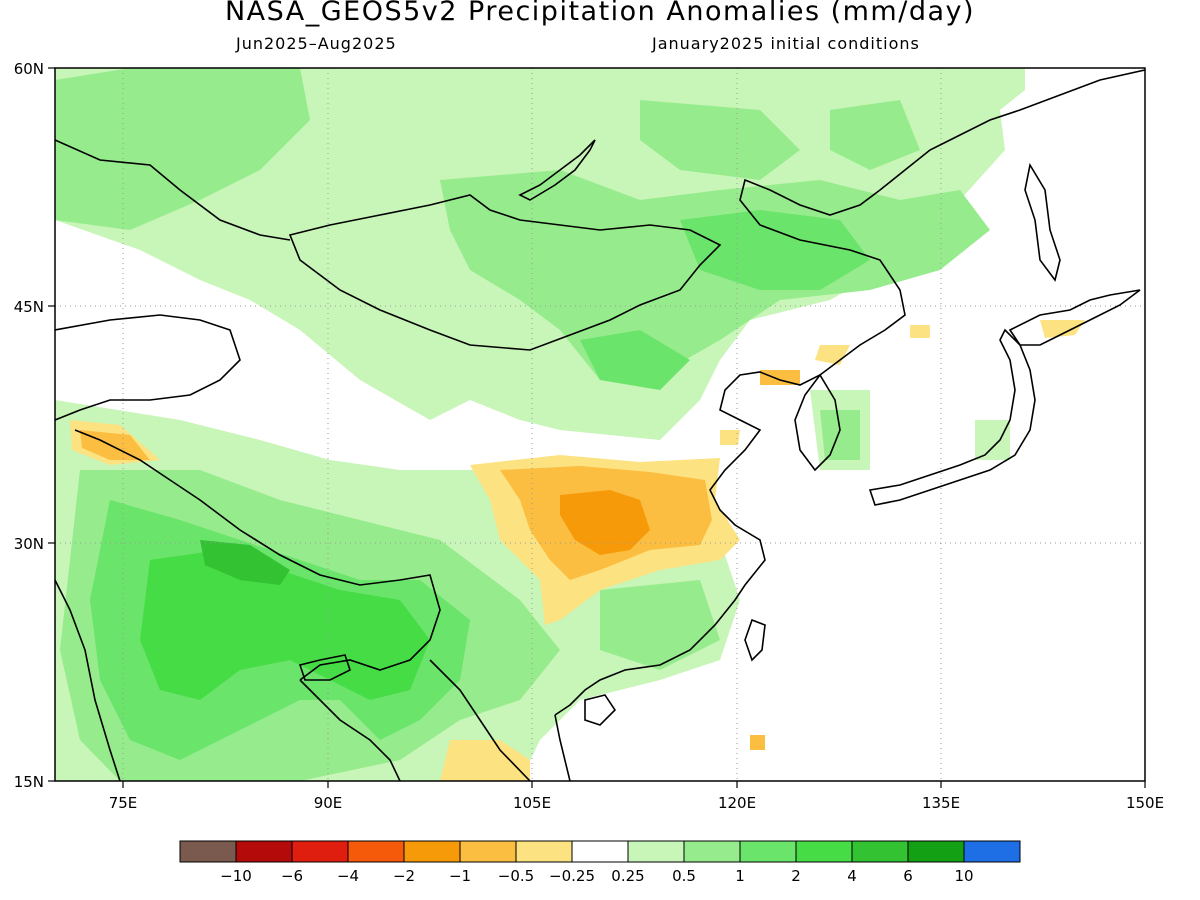  What do you see at coordinates (817, 422) in the screenshot?
I see `korea-coast` at bounding box center [817, 422].